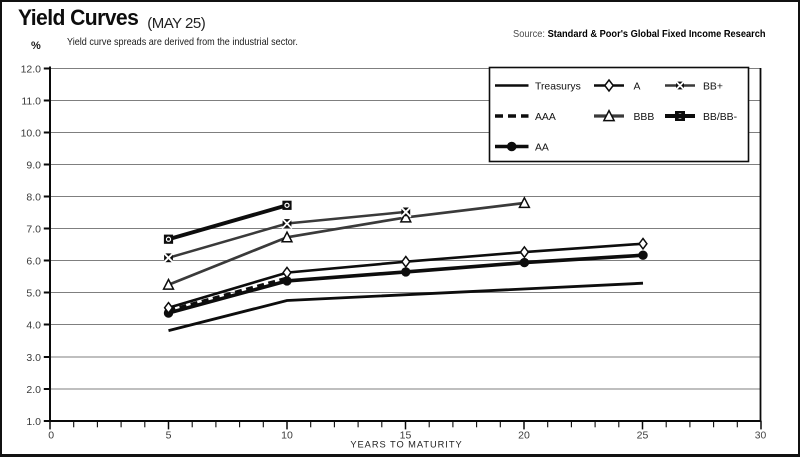 This screenshot has width=800, height=457. I want to click on svg-text: 4.0, so click(33, 325).